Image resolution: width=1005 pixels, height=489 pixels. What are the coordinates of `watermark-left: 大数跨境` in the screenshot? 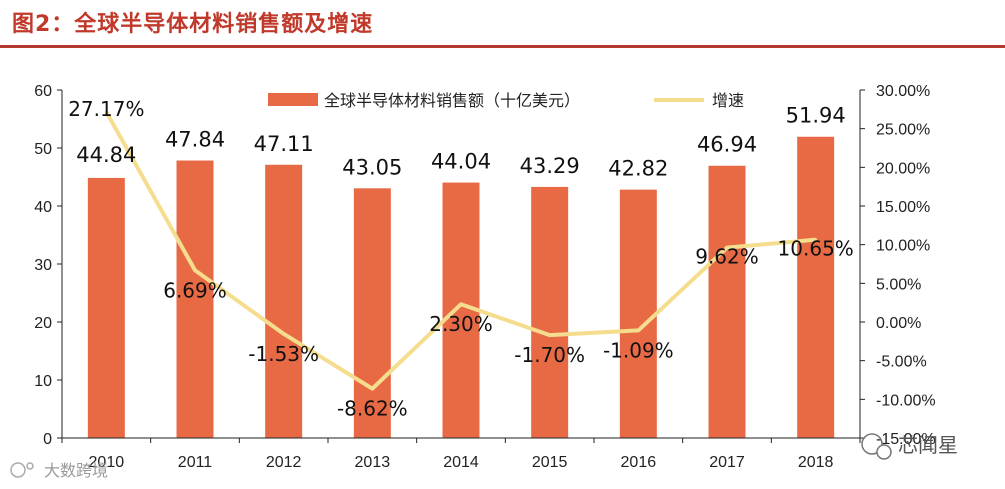 It's located at (59, 470).